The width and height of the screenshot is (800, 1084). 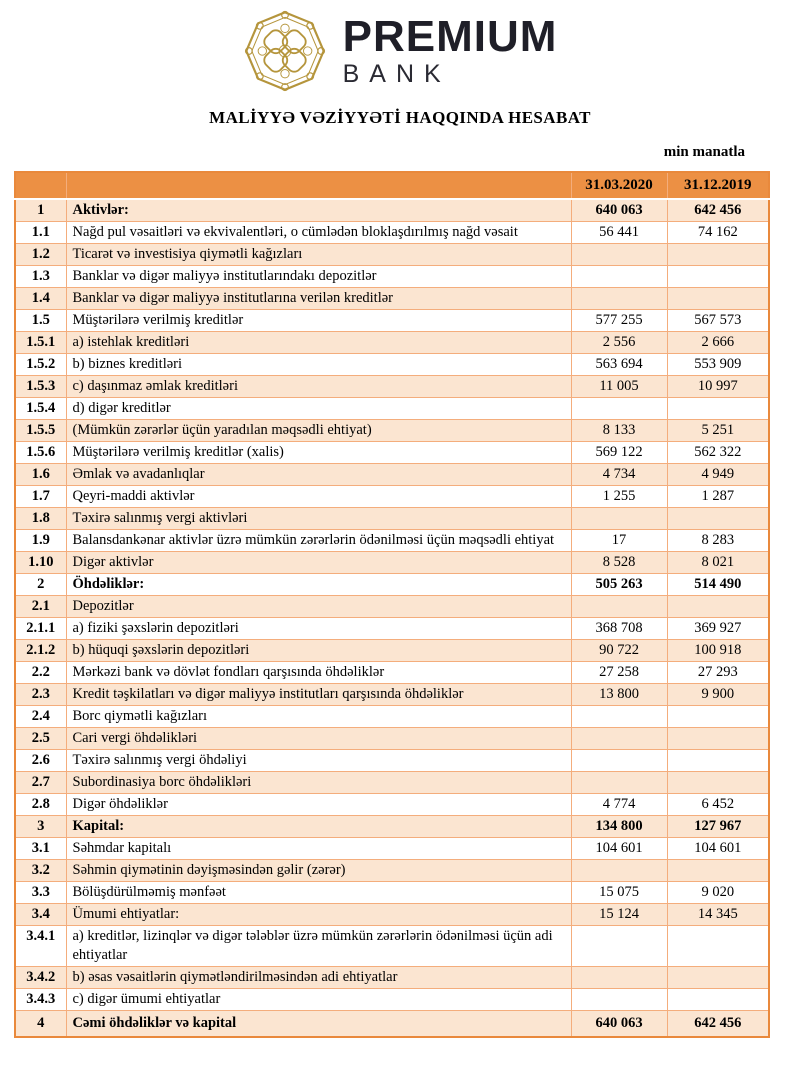 I want to click on value-2019-cell: 562 322, so click(x=718, y=452).